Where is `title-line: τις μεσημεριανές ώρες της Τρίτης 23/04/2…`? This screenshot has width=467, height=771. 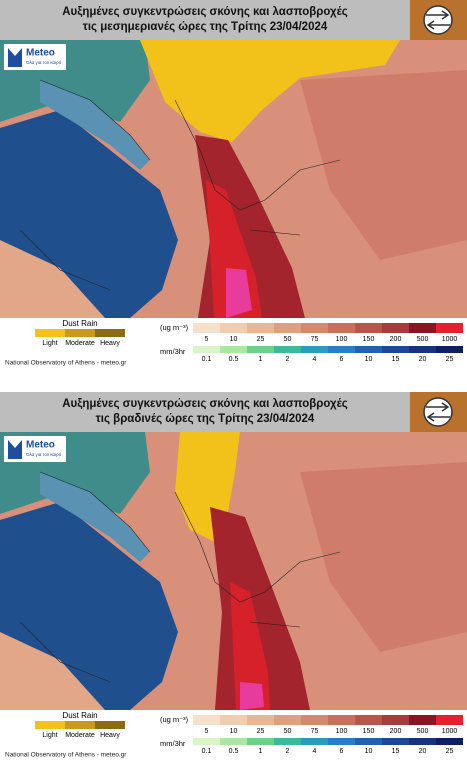
title-line: τις μεσημεριανές ώρες της Τρίτης 23/04/2… is located at coordinates (205, 27).